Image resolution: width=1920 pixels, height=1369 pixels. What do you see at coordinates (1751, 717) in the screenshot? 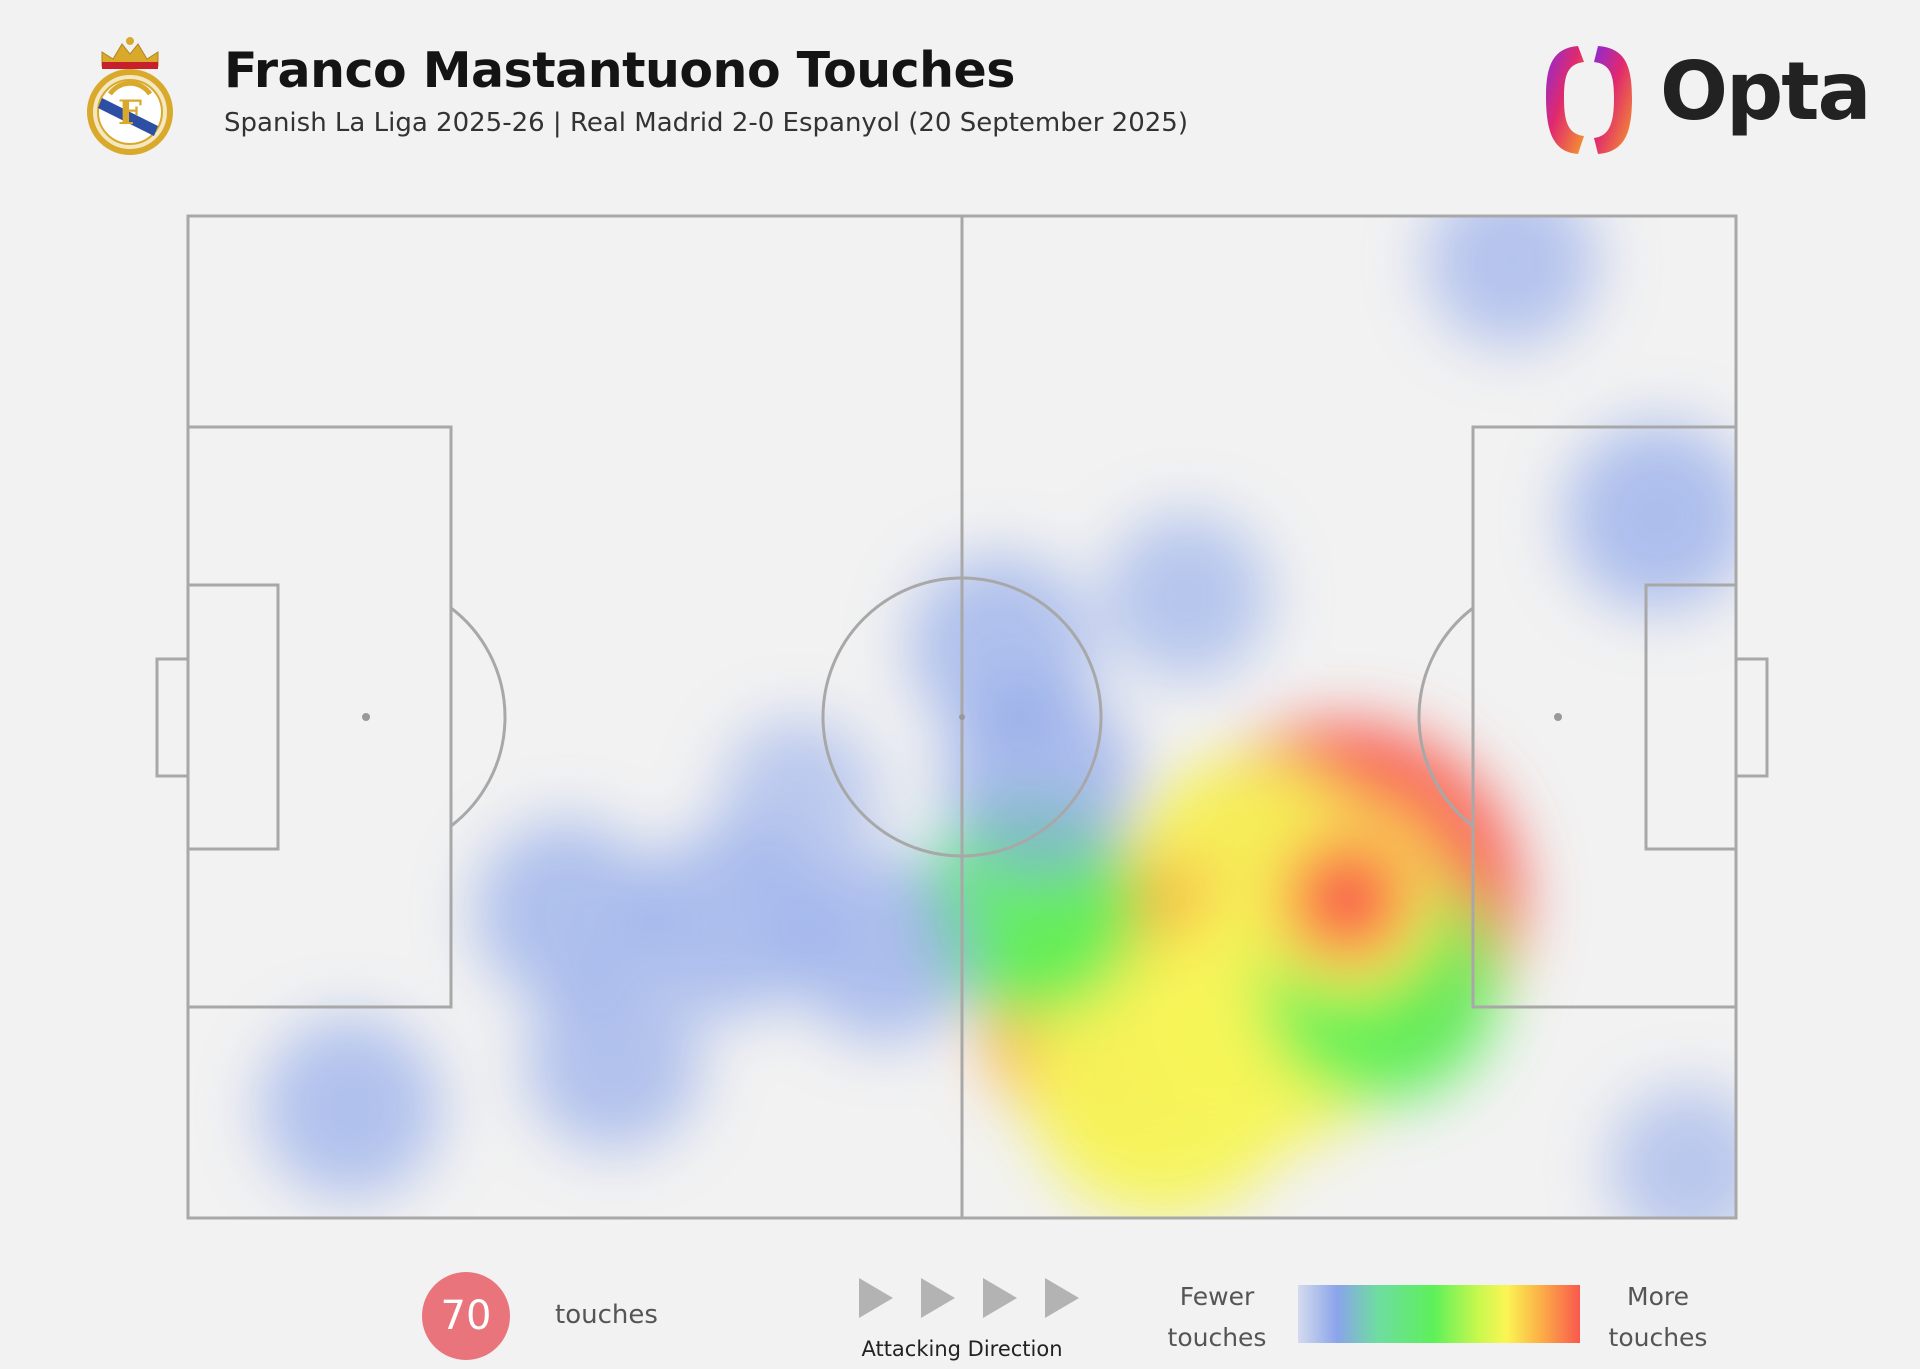
I see `right-goal` at bounding box center [1751, 717].